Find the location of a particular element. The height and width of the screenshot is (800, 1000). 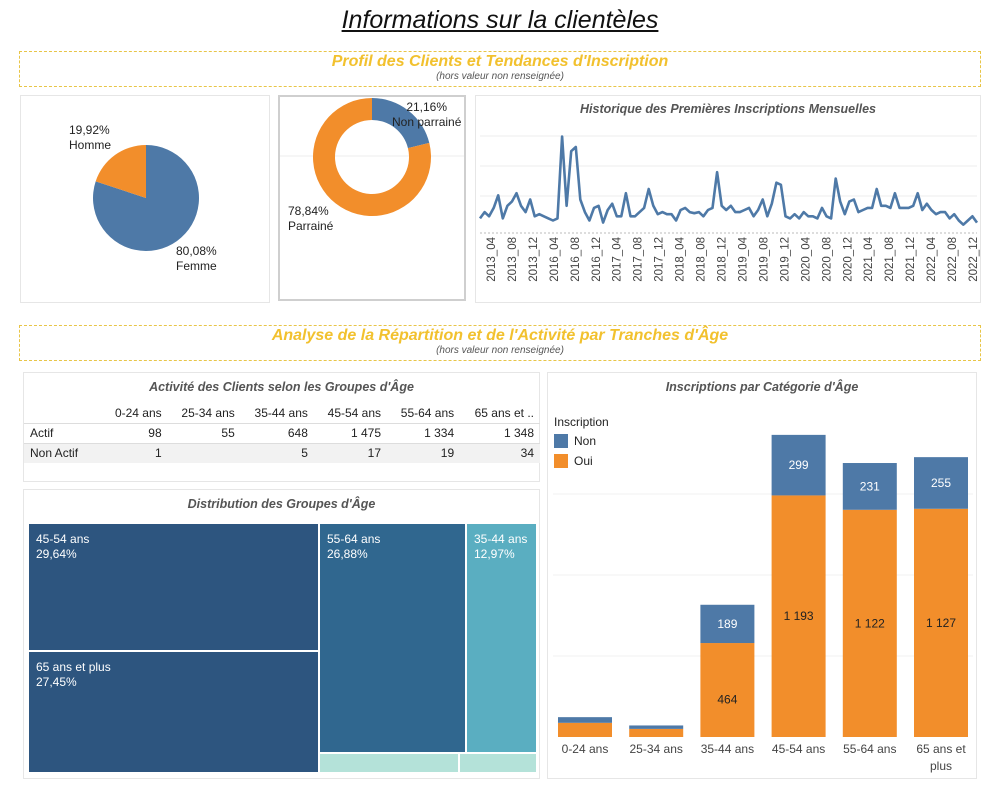

treemap-cell-55-64: 55-64 ans 26,88% is located at coordinates (392, 638).